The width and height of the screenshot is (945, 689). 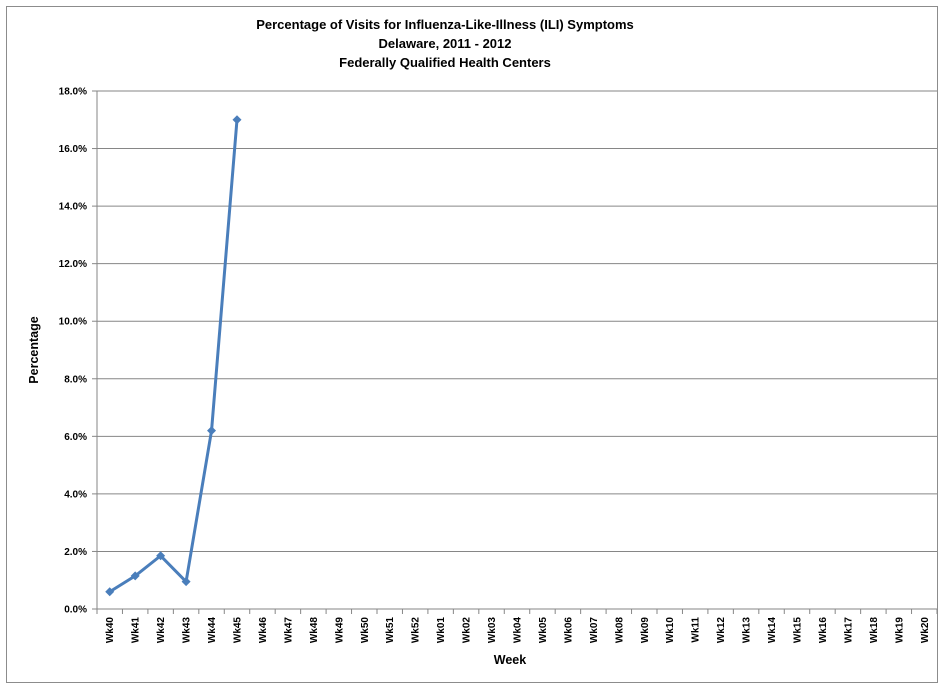 What do you see at coordinates (670, 630) in the screenshot?
I see `x-tick-label: Wk10` at bounding box center [670, 630].